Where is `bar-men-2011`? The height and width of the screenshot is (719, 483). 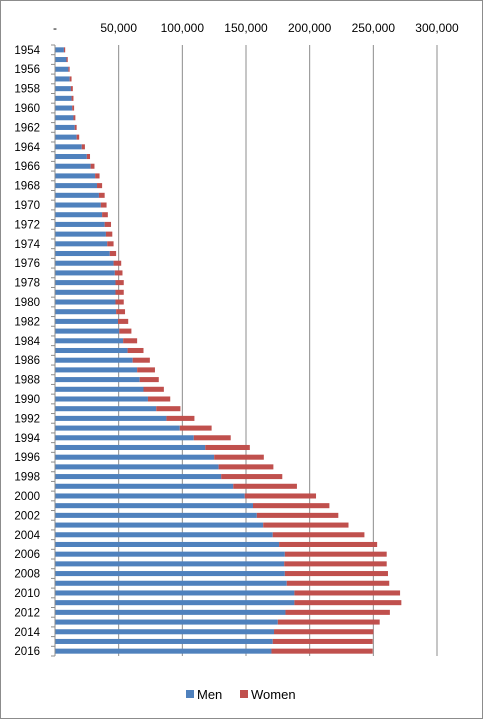 bar-men-2011 is located at coordinates (175, 603).